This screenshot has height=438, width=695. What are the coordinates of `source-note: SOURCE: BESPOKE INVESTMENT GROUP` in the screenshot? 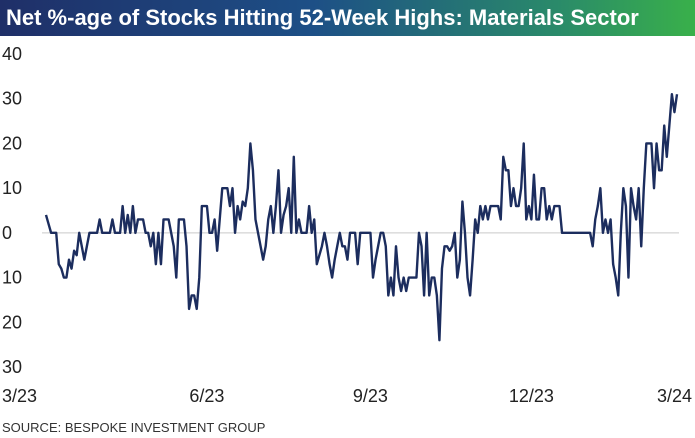 It's located at (134, 427).